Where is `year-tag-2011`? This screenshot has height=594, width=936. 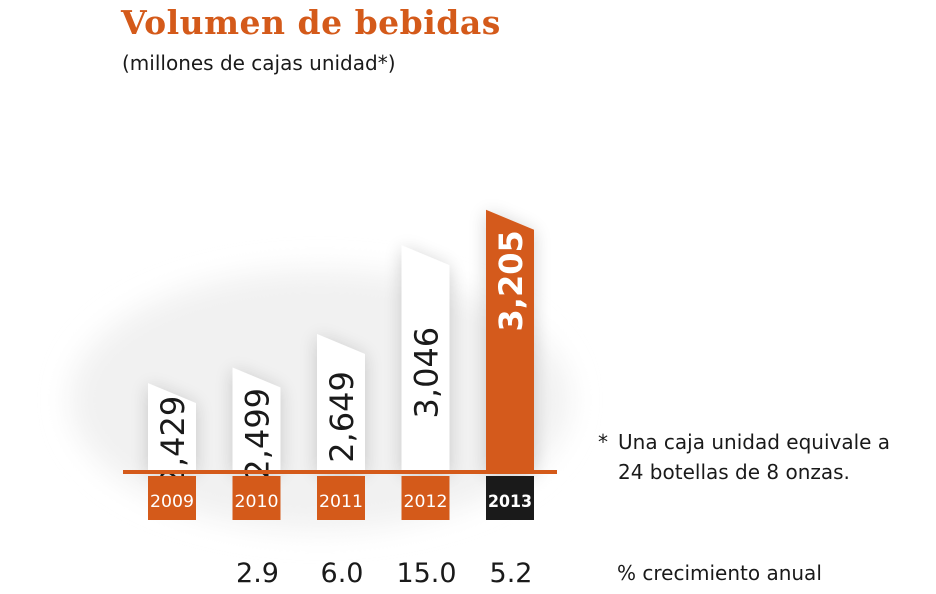
year-tag-2011 is located at coordinates (341, 498).